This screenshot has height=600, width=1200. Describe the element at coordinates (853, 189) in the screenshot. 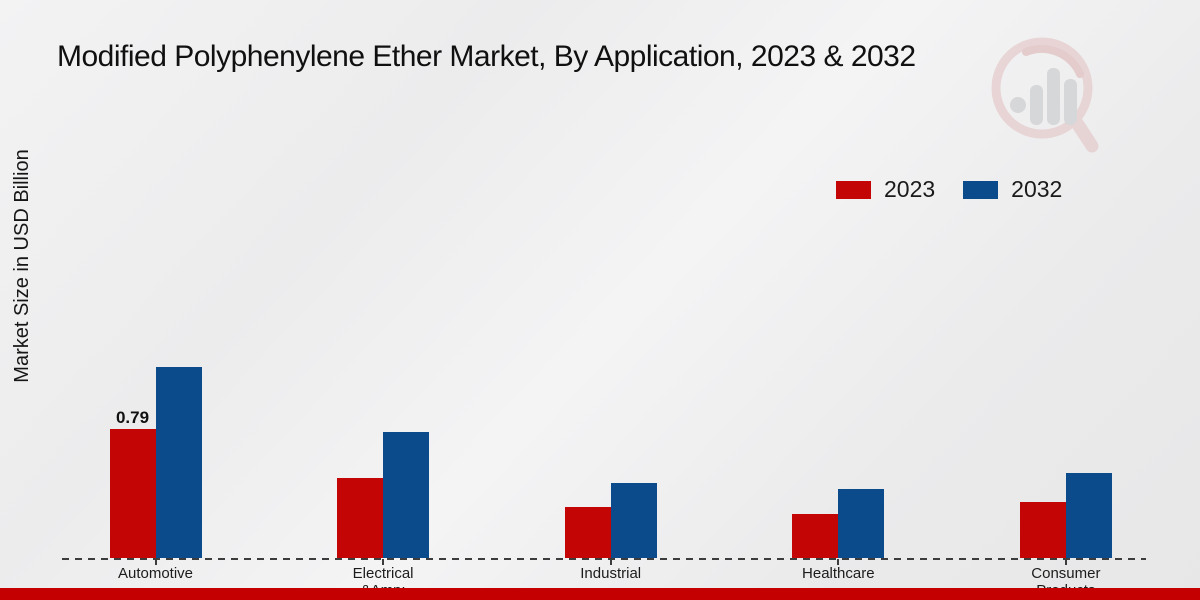

I see `legend-swatch-2023` at that location.